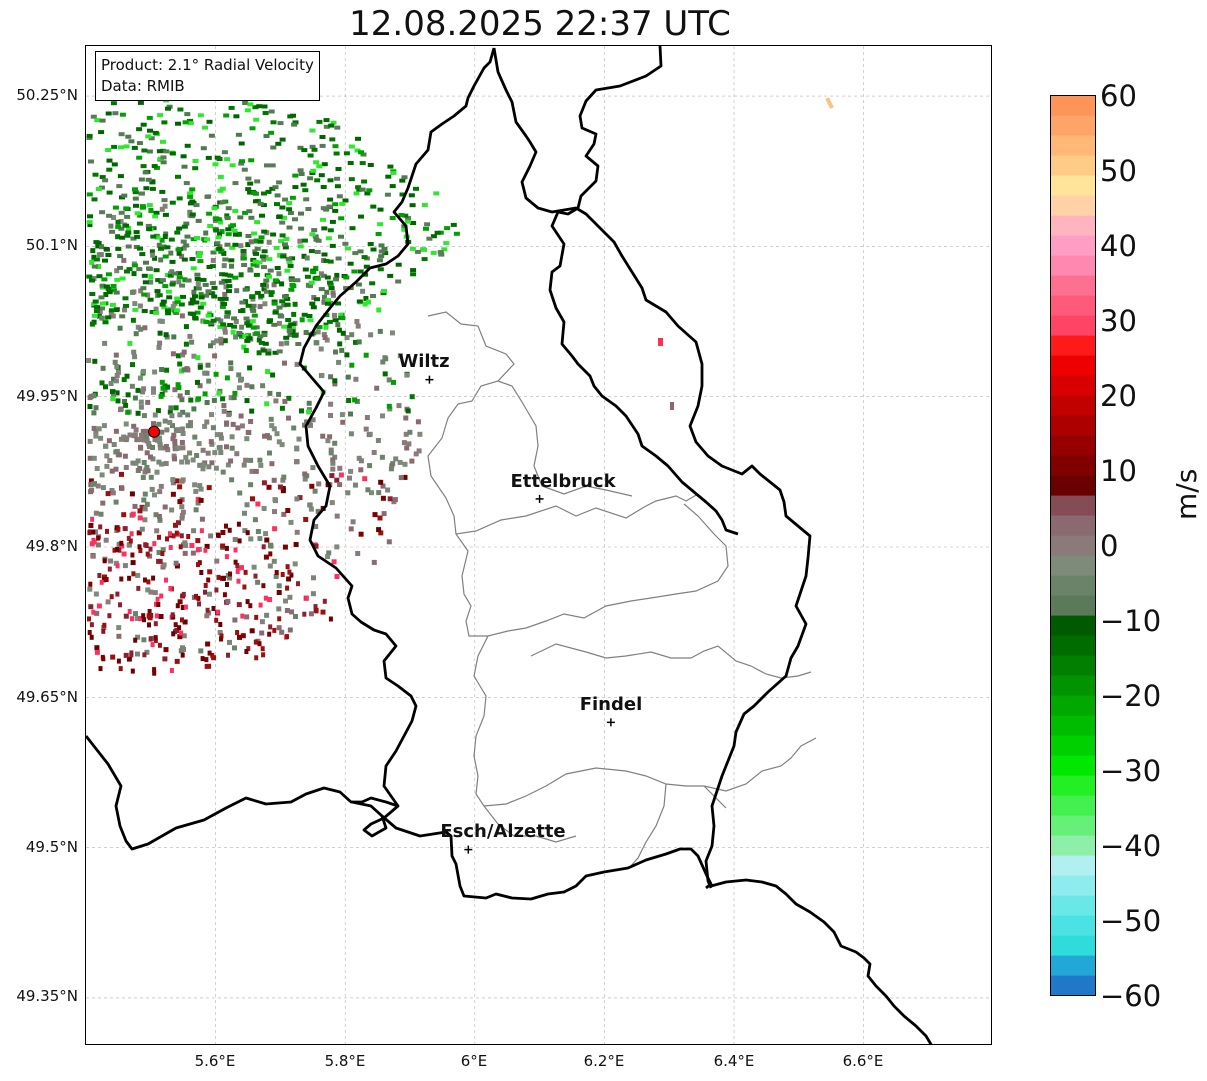  I want to click on city-markers, so click(520, 614).